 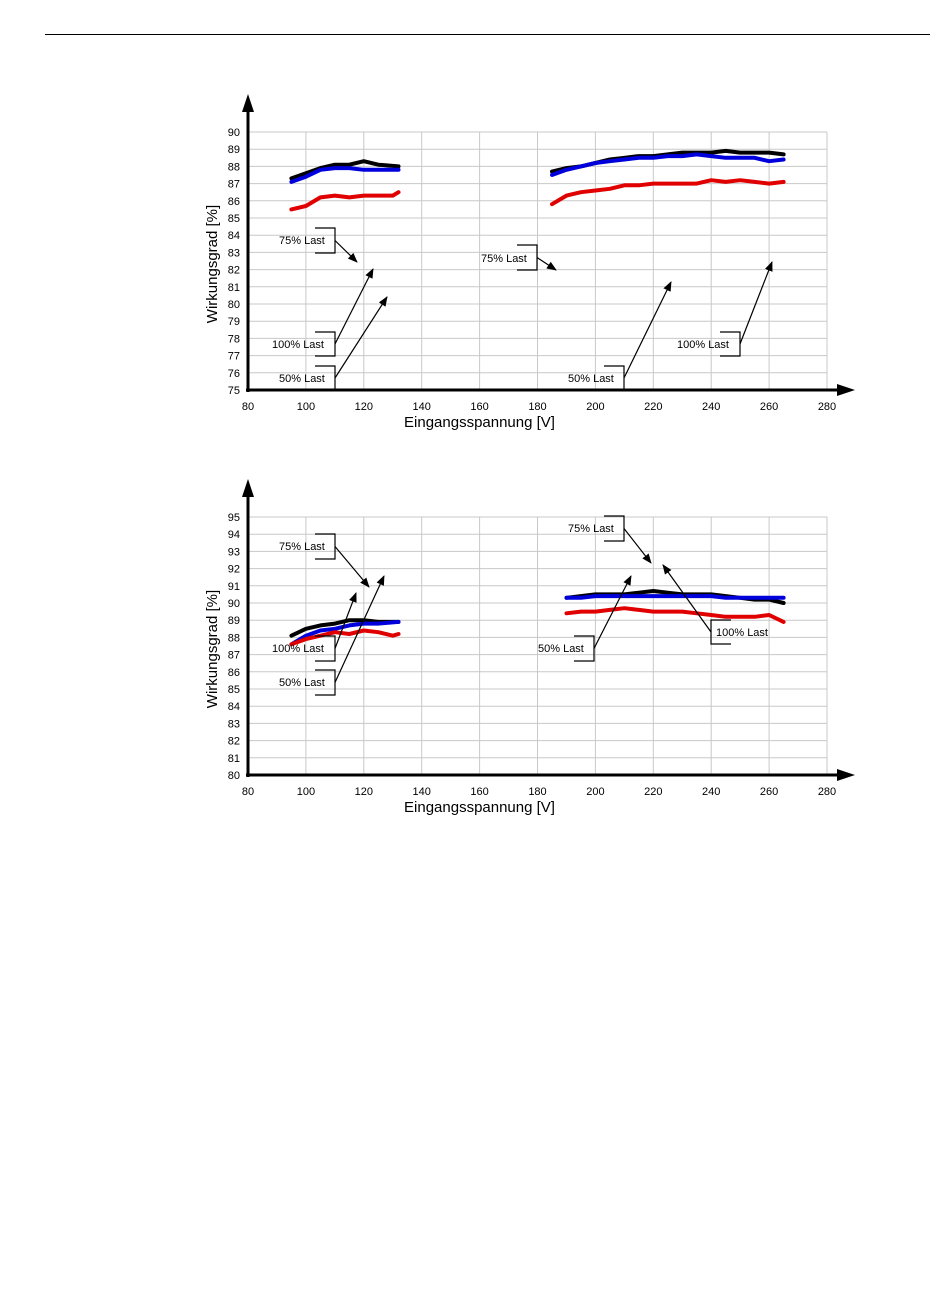 What do you see at coordinates (234, 638) in the screenshot?
I see `y-tick-label: 88` at bounding box center [234, 638].